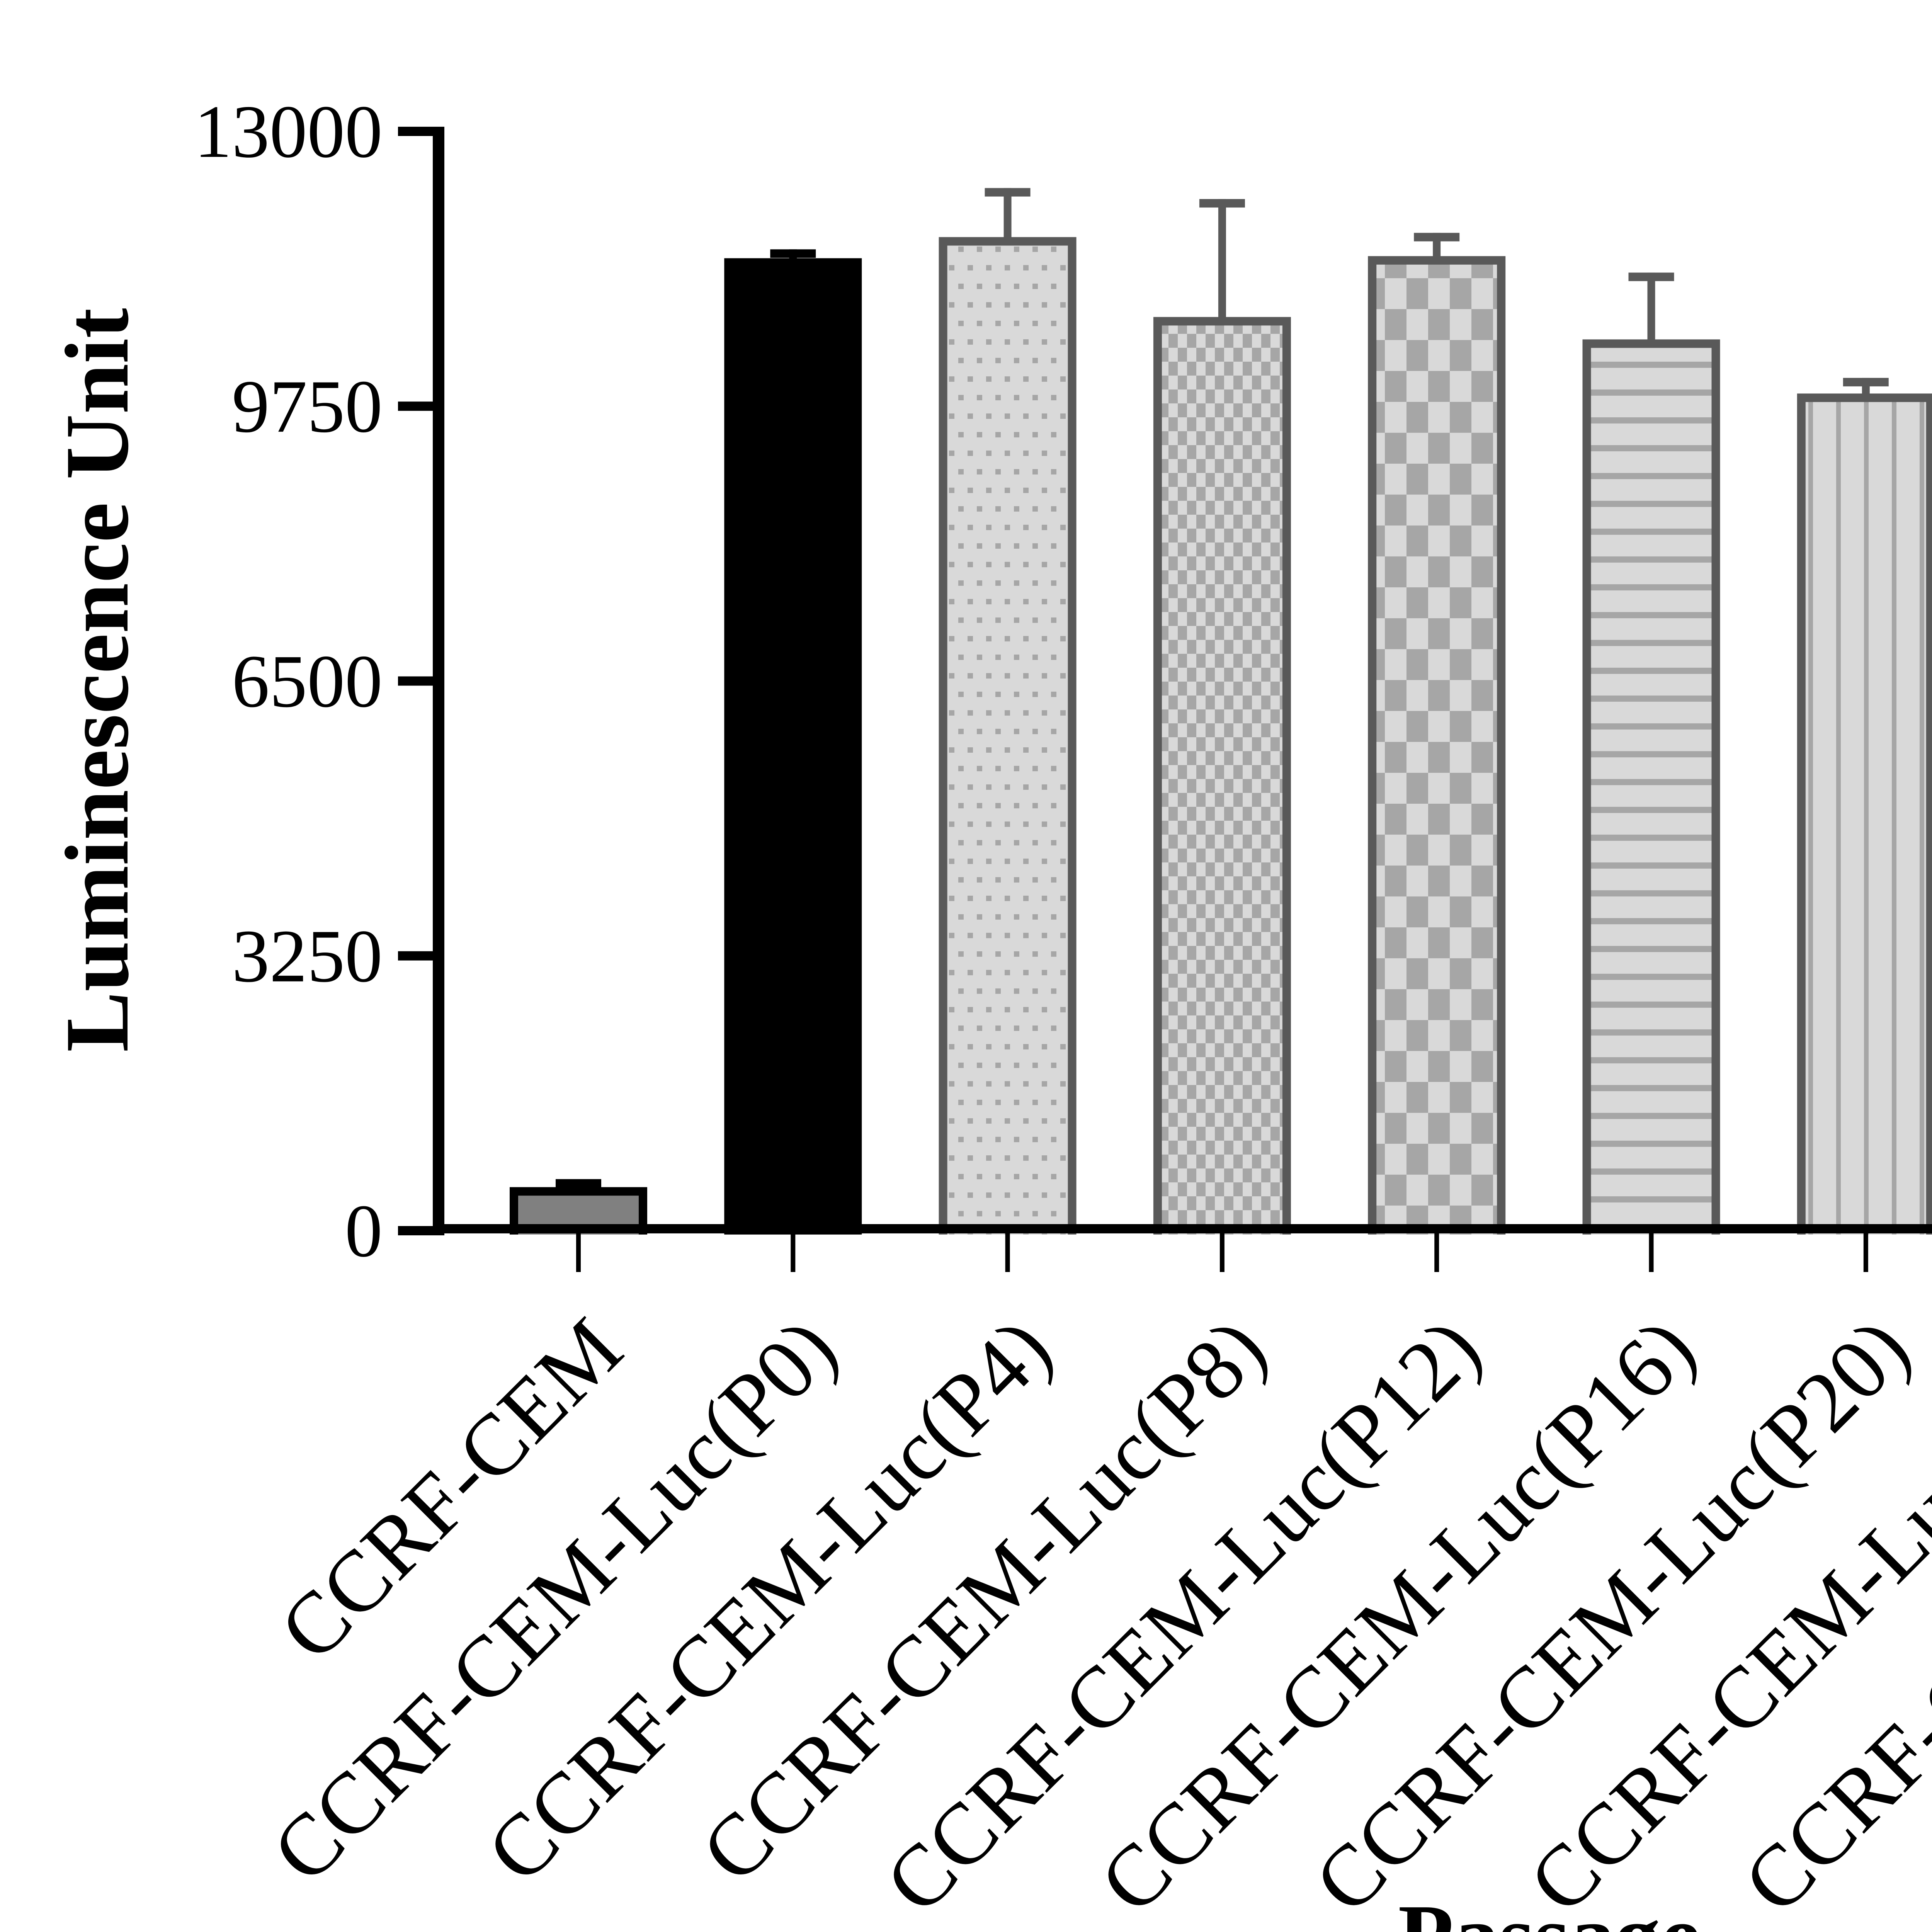 The width and height of the screenshot is (1932, 1932). Describe the element at coordinates (1007, 740) in the screenshot. I see `bar-fill-dots` at that location.